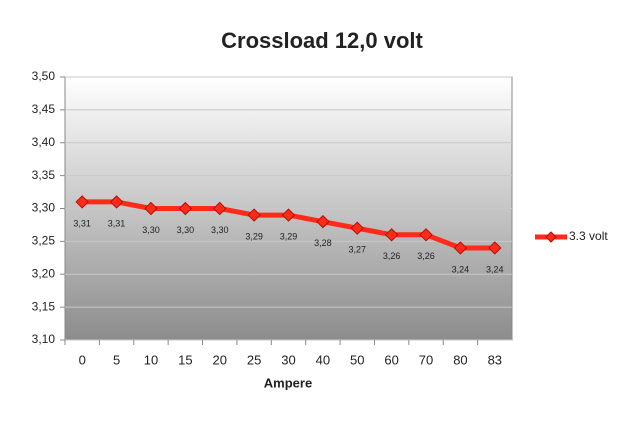  Describe the element at coordinates (219, 359) in the screenshot. I see `x-tick-label: 20` at that location.